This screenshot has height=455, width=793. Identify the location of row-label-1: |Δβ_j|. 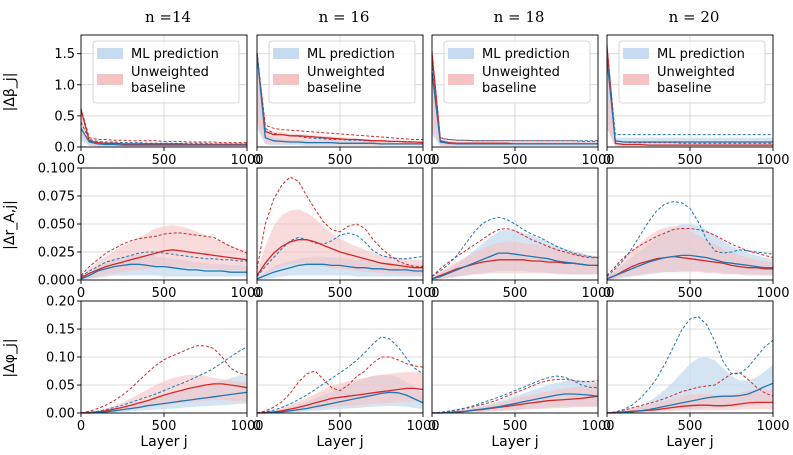
(10, 92).